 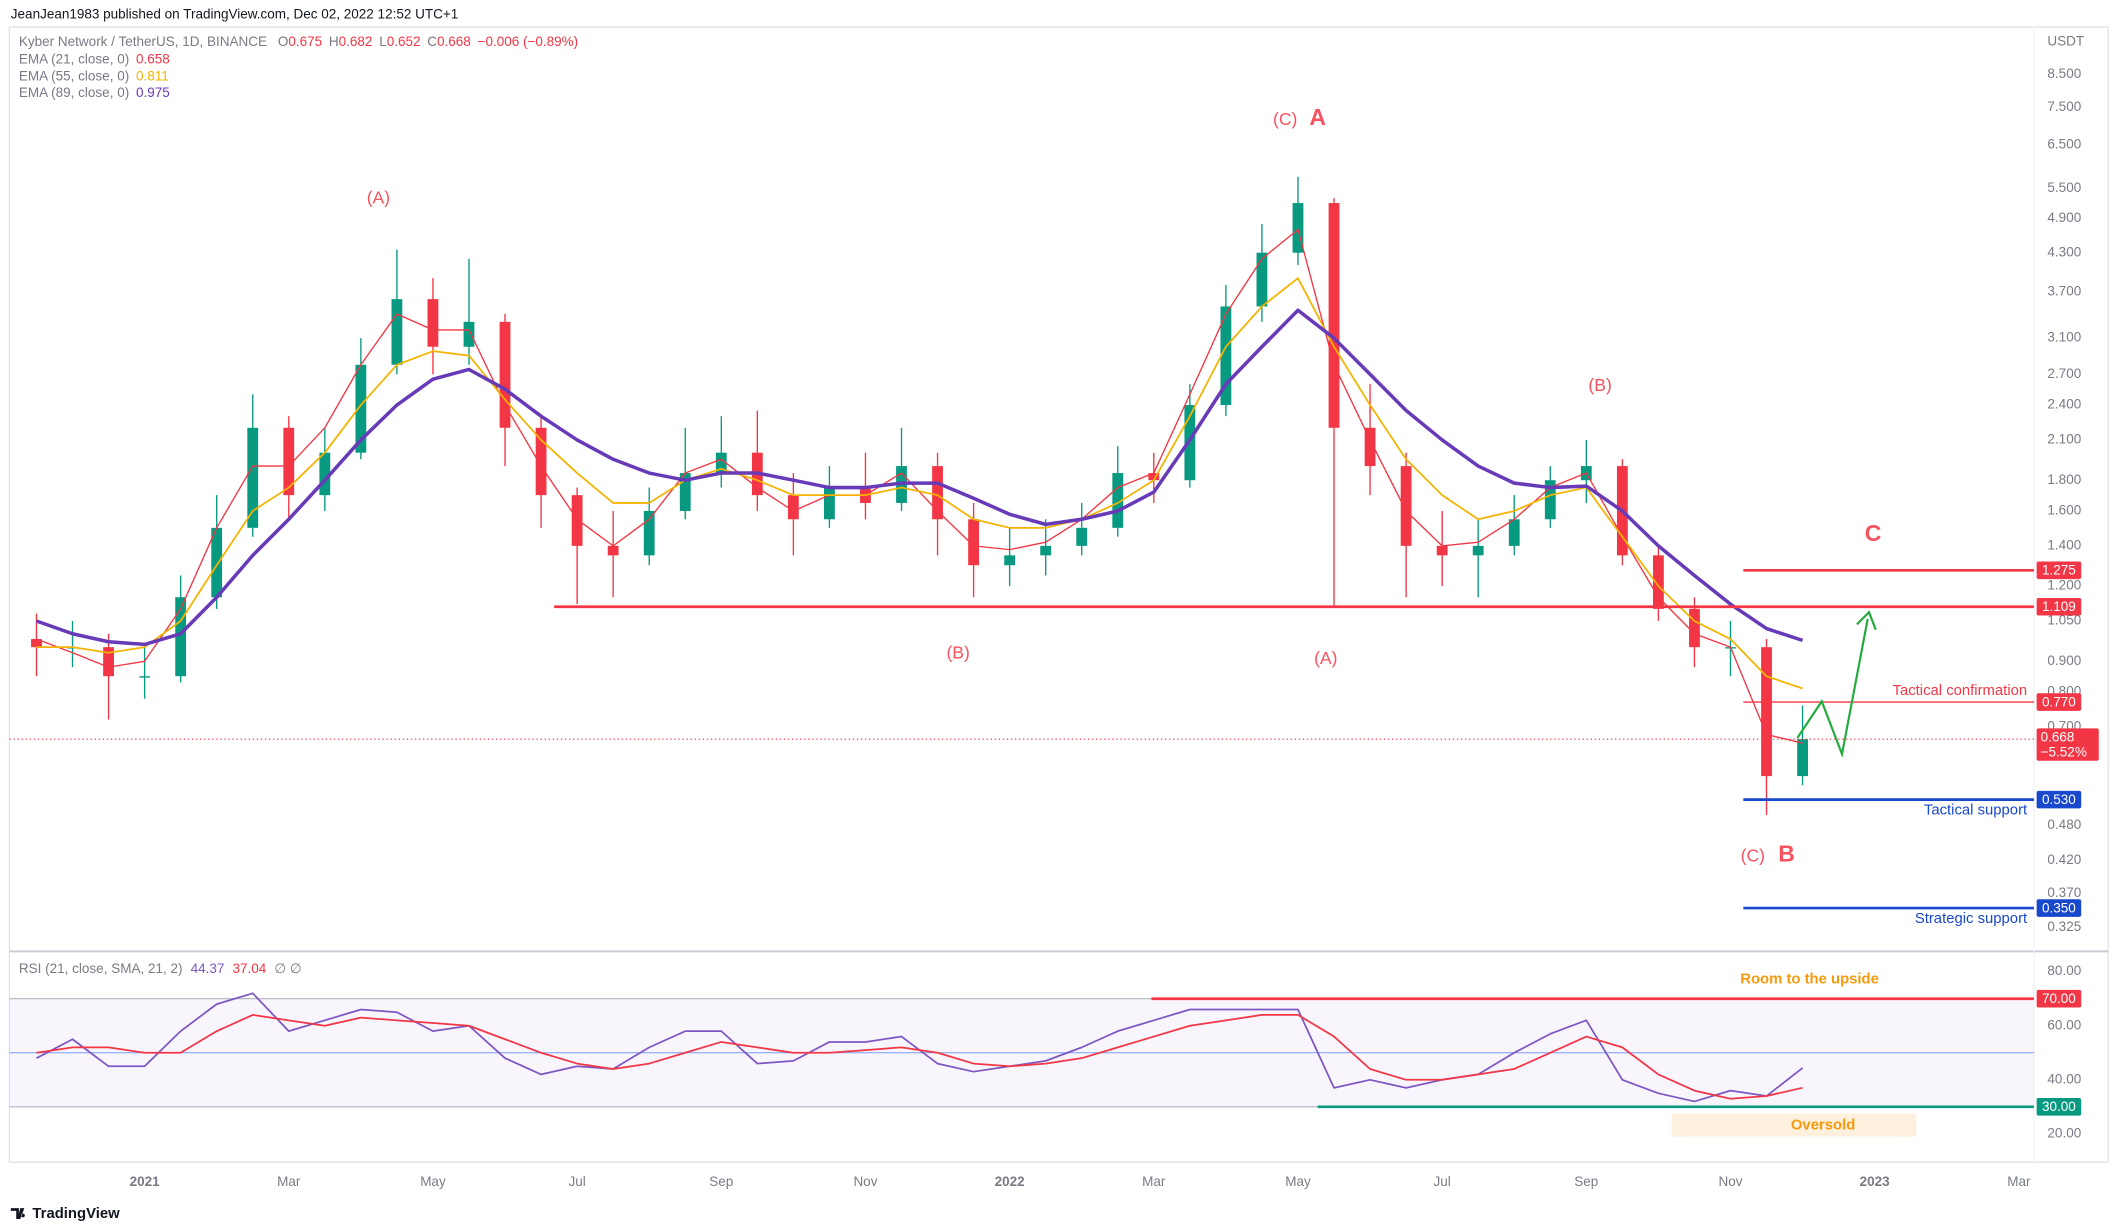 What do you see at coordinates (2064, 217) in the screenshot?
I see `y-tick-label: 4.900` at bounding box center [2064, 217].